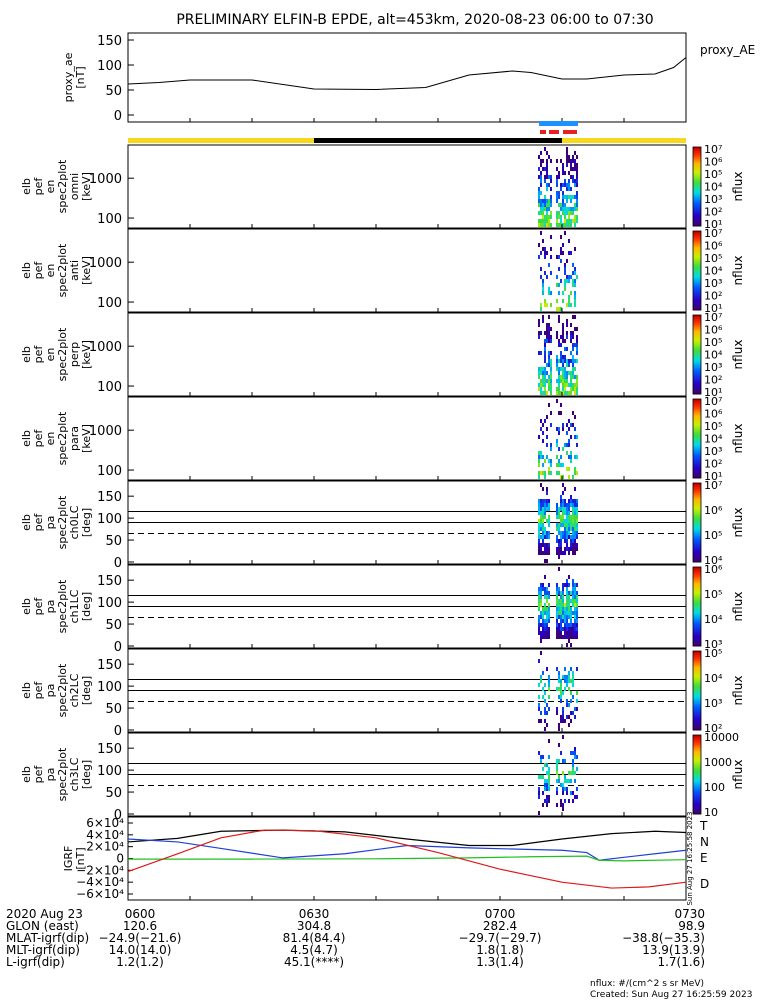 The height and width of the screenshot is (1000, 775). Describe the element at coordinates (74, 522) in the screenshot. I see `ylabel-line: ch0LC` at that location.